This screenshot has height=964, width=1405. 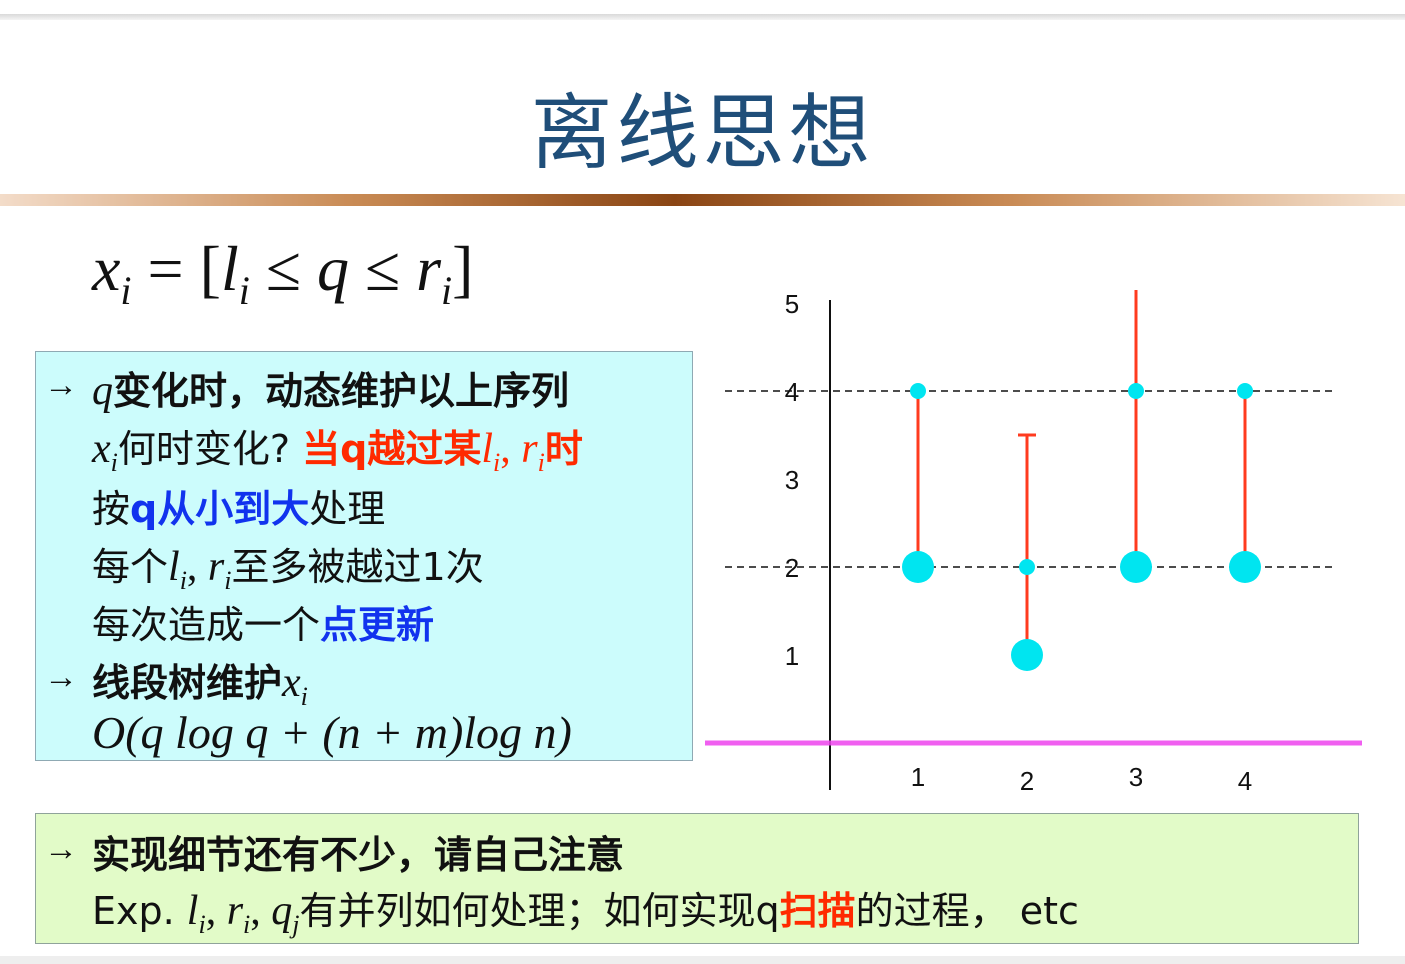 What do you see at coordinates (792, 304) in the screenshot?
I see `y-tick-label: 5` at bounding box center [792, 304].